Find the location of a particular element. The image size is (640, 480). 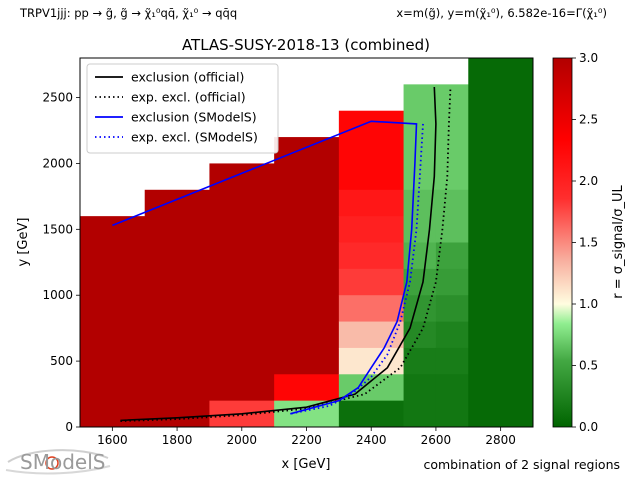

y-axis: 0 500 1000 1500 2000 2500 is located at coordinates (61, 262).